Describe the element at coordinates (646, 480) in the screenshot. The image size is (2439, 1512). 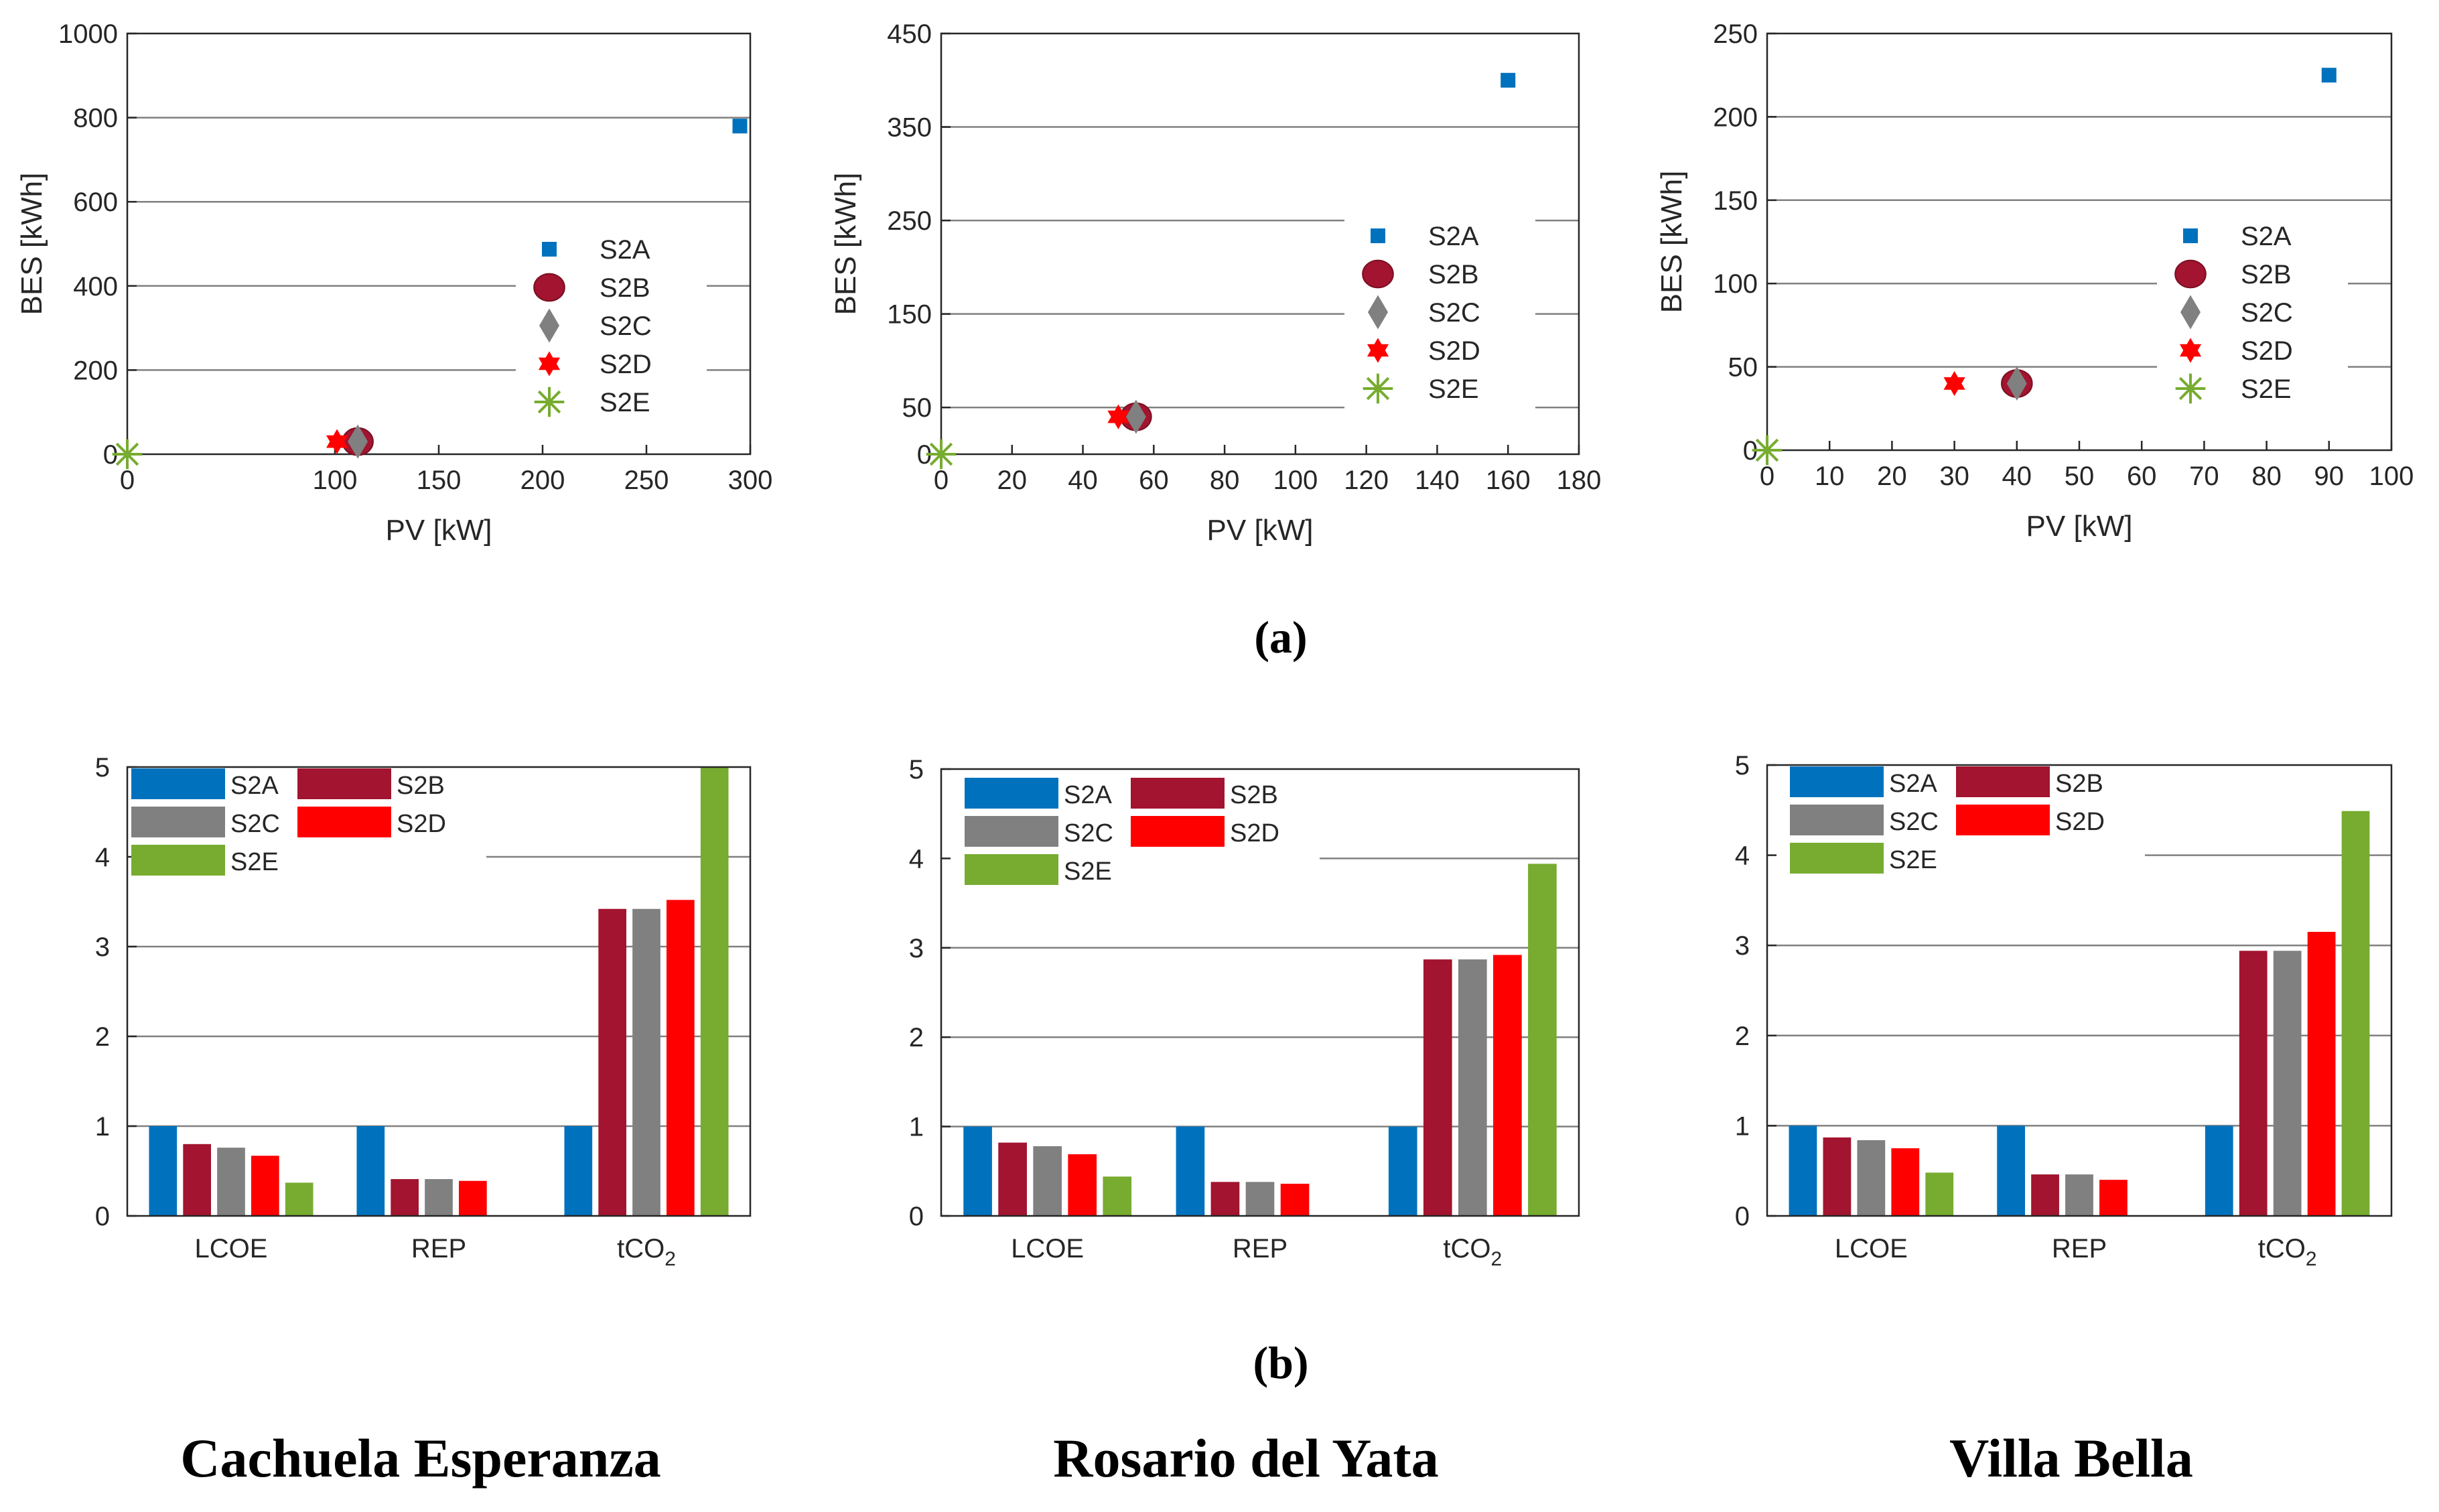
I see `x-tick-label: 250` at that location.